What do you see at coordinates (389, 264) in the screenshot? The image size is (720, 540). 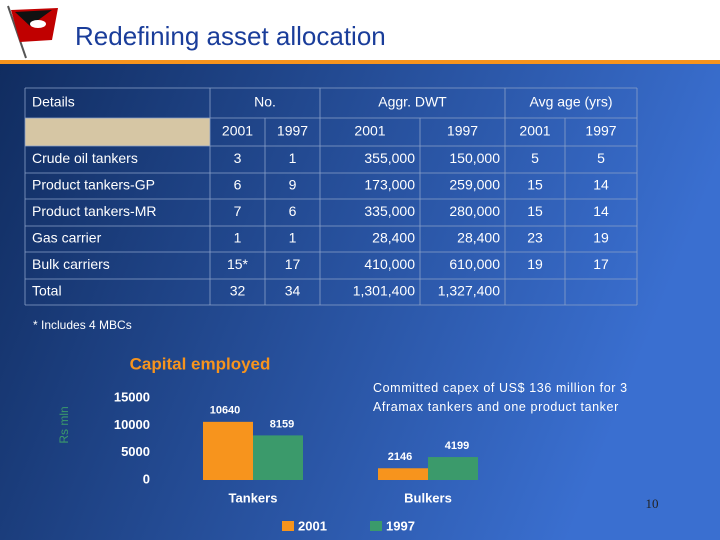 I see `table-cell: 410,000` at bounding box center [389, 264].